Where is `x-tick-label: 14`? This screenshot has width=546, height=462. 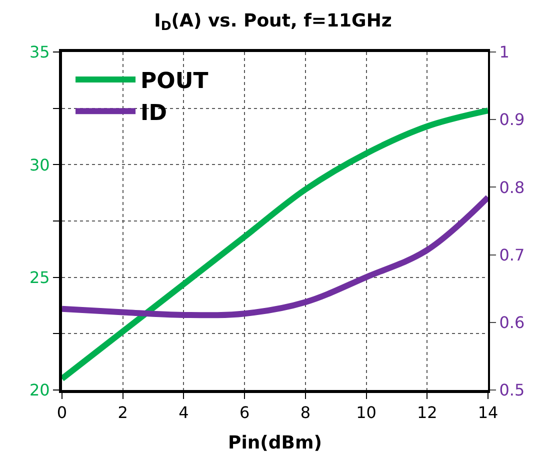
x-tick-label: 14 is located at coordinates (488, 412).